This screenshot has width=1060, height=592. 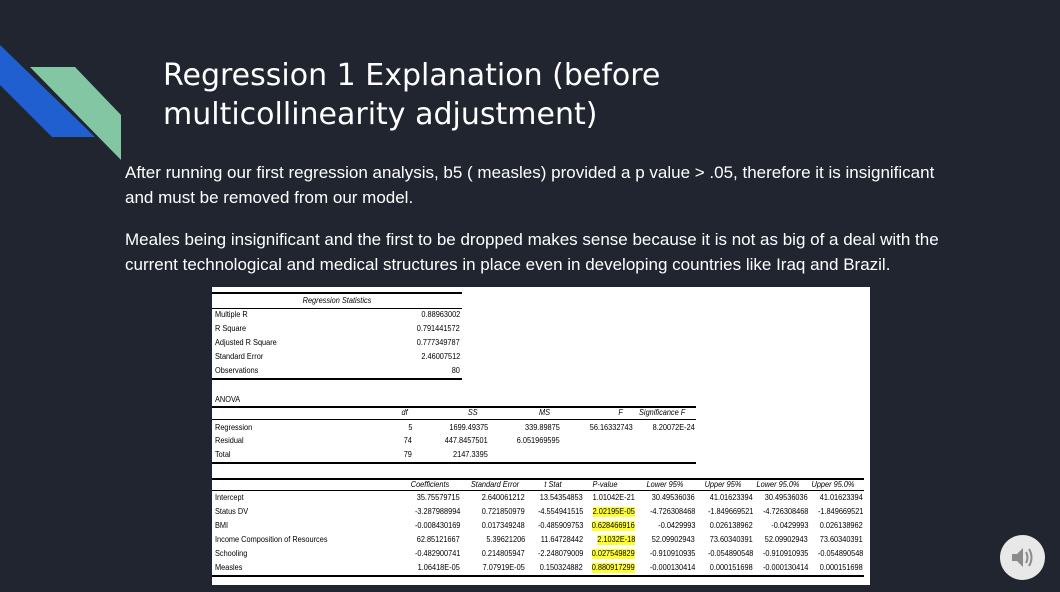 What do you see at coordinates (473, 412) in the screenshot?
I see `anova-header: SS` at bounding box center [473, 412].